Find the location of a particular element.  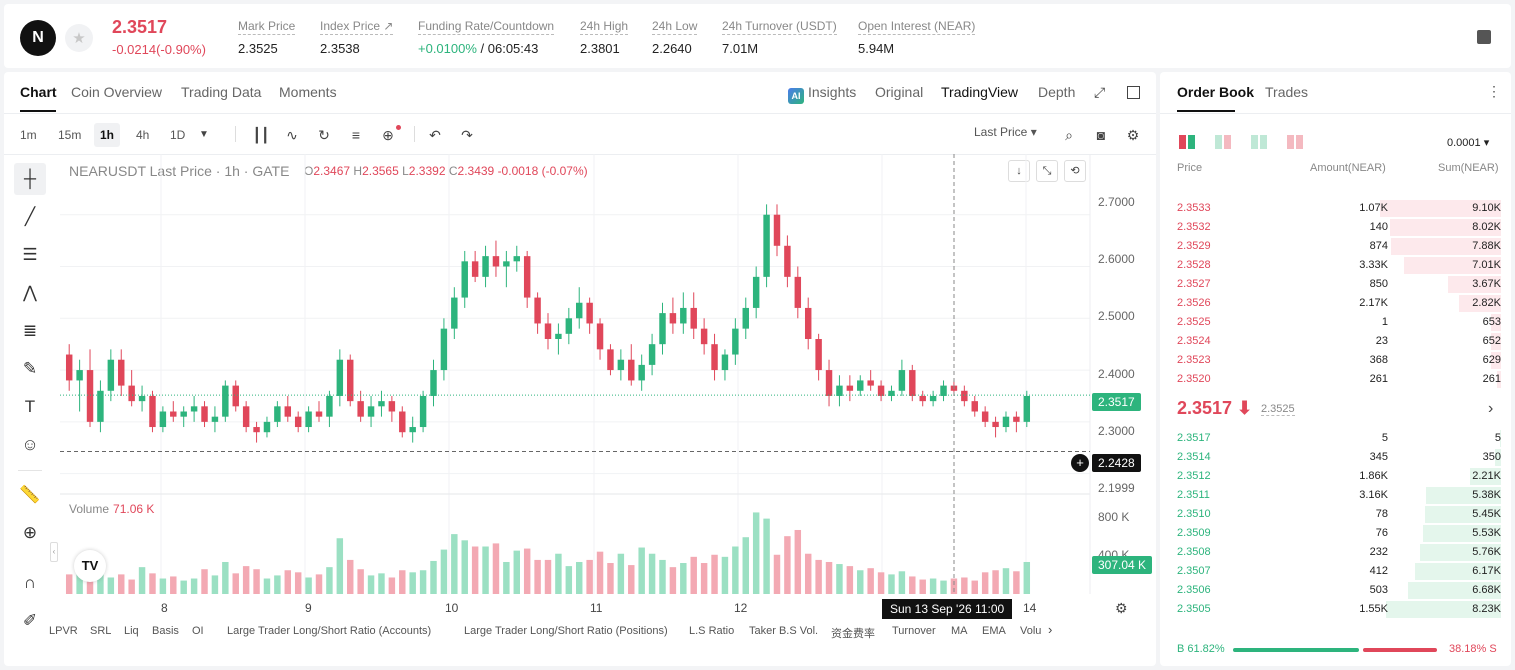

replay-icon: ↻ is located at coordinates (324, 135).